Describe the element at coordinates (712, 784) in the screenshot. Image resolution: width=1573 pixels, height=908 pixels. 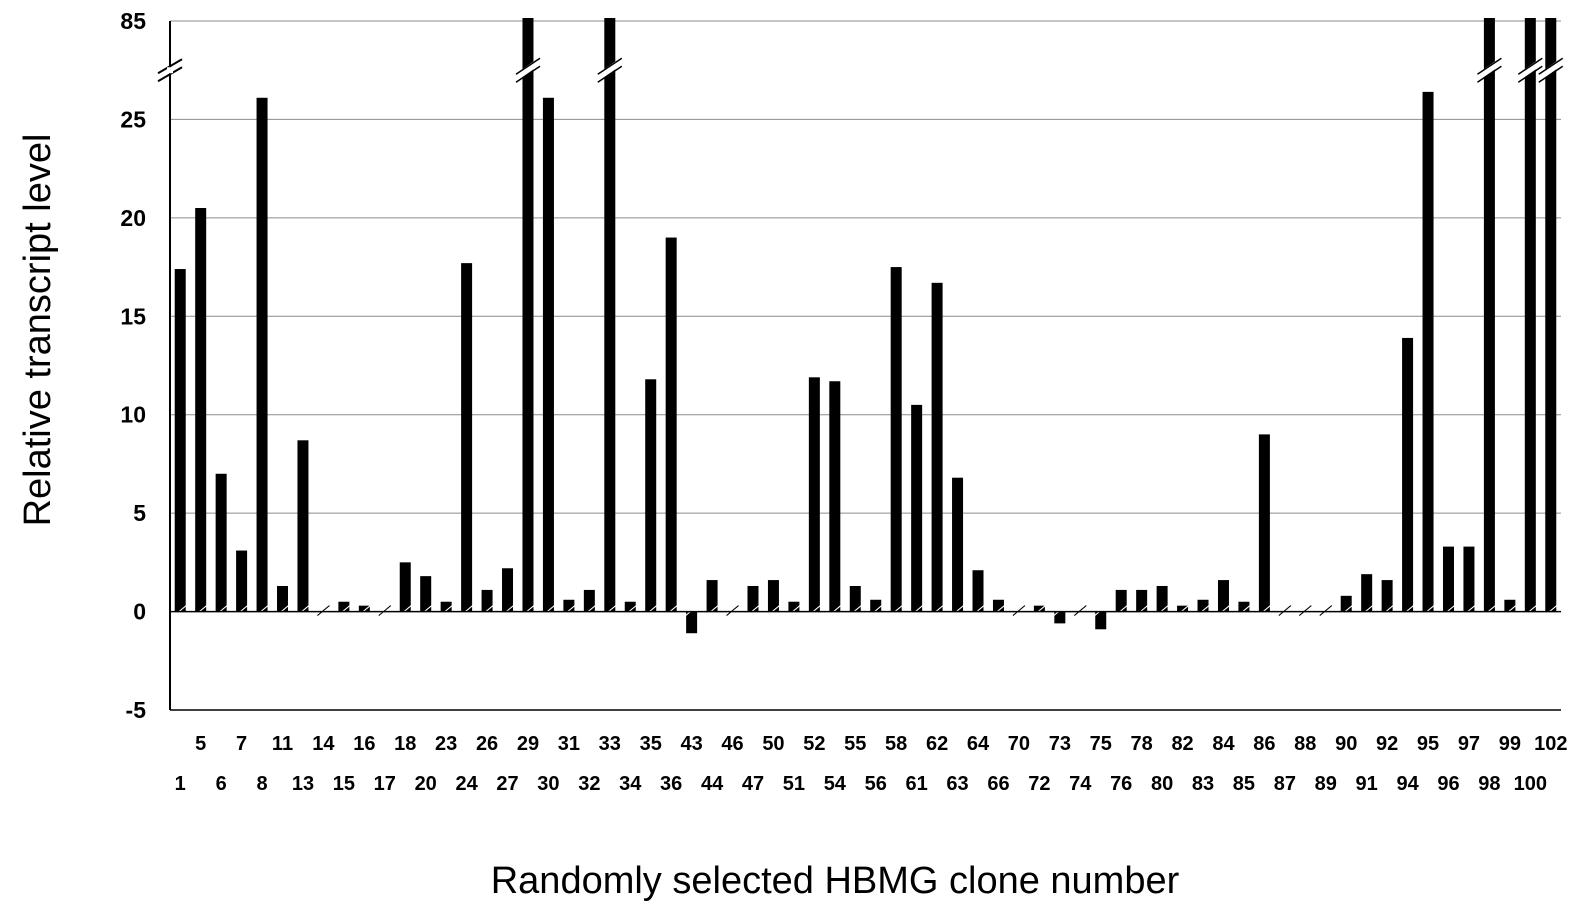
I see `x-tick-label: 44` at that location.